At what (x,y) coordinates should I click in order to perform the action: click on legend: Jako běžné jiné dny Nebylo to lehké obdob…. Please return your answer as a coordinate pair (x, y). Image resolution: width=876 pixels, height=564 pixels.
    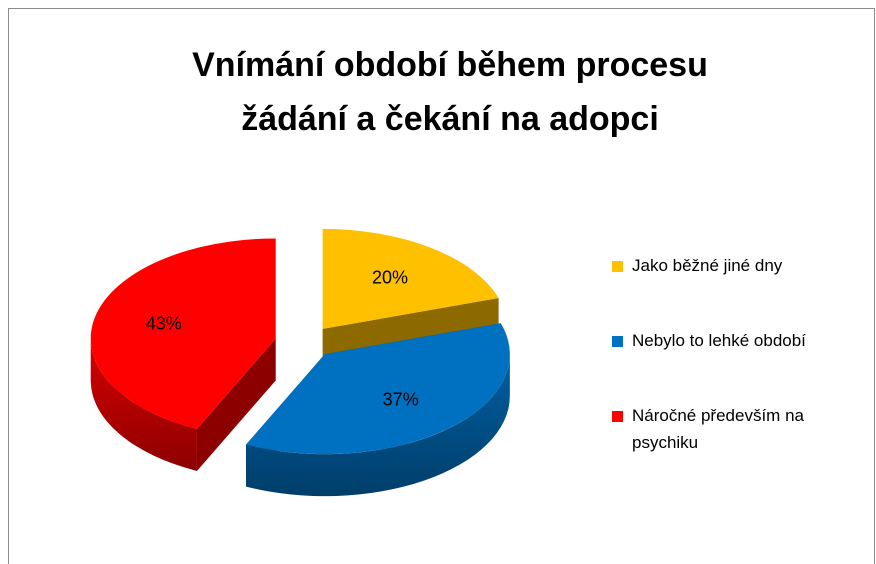
    Looking at the image, I should click on (737, 378).